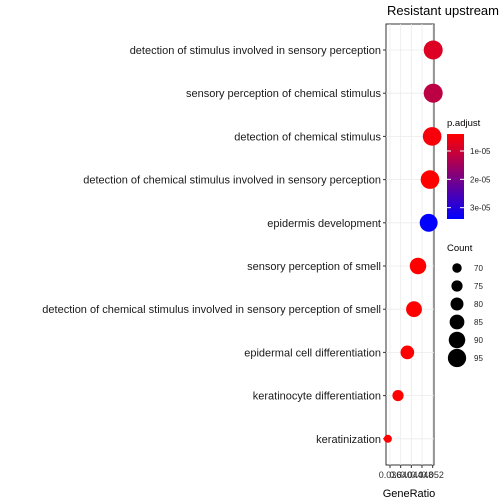 Image resolution: width=504 pixels, height=504 pixels. What do you see at coordinates (480, 208) in the screenshot?
I see `color-legend-label: 3e-05` at bounding box center [480, 208].